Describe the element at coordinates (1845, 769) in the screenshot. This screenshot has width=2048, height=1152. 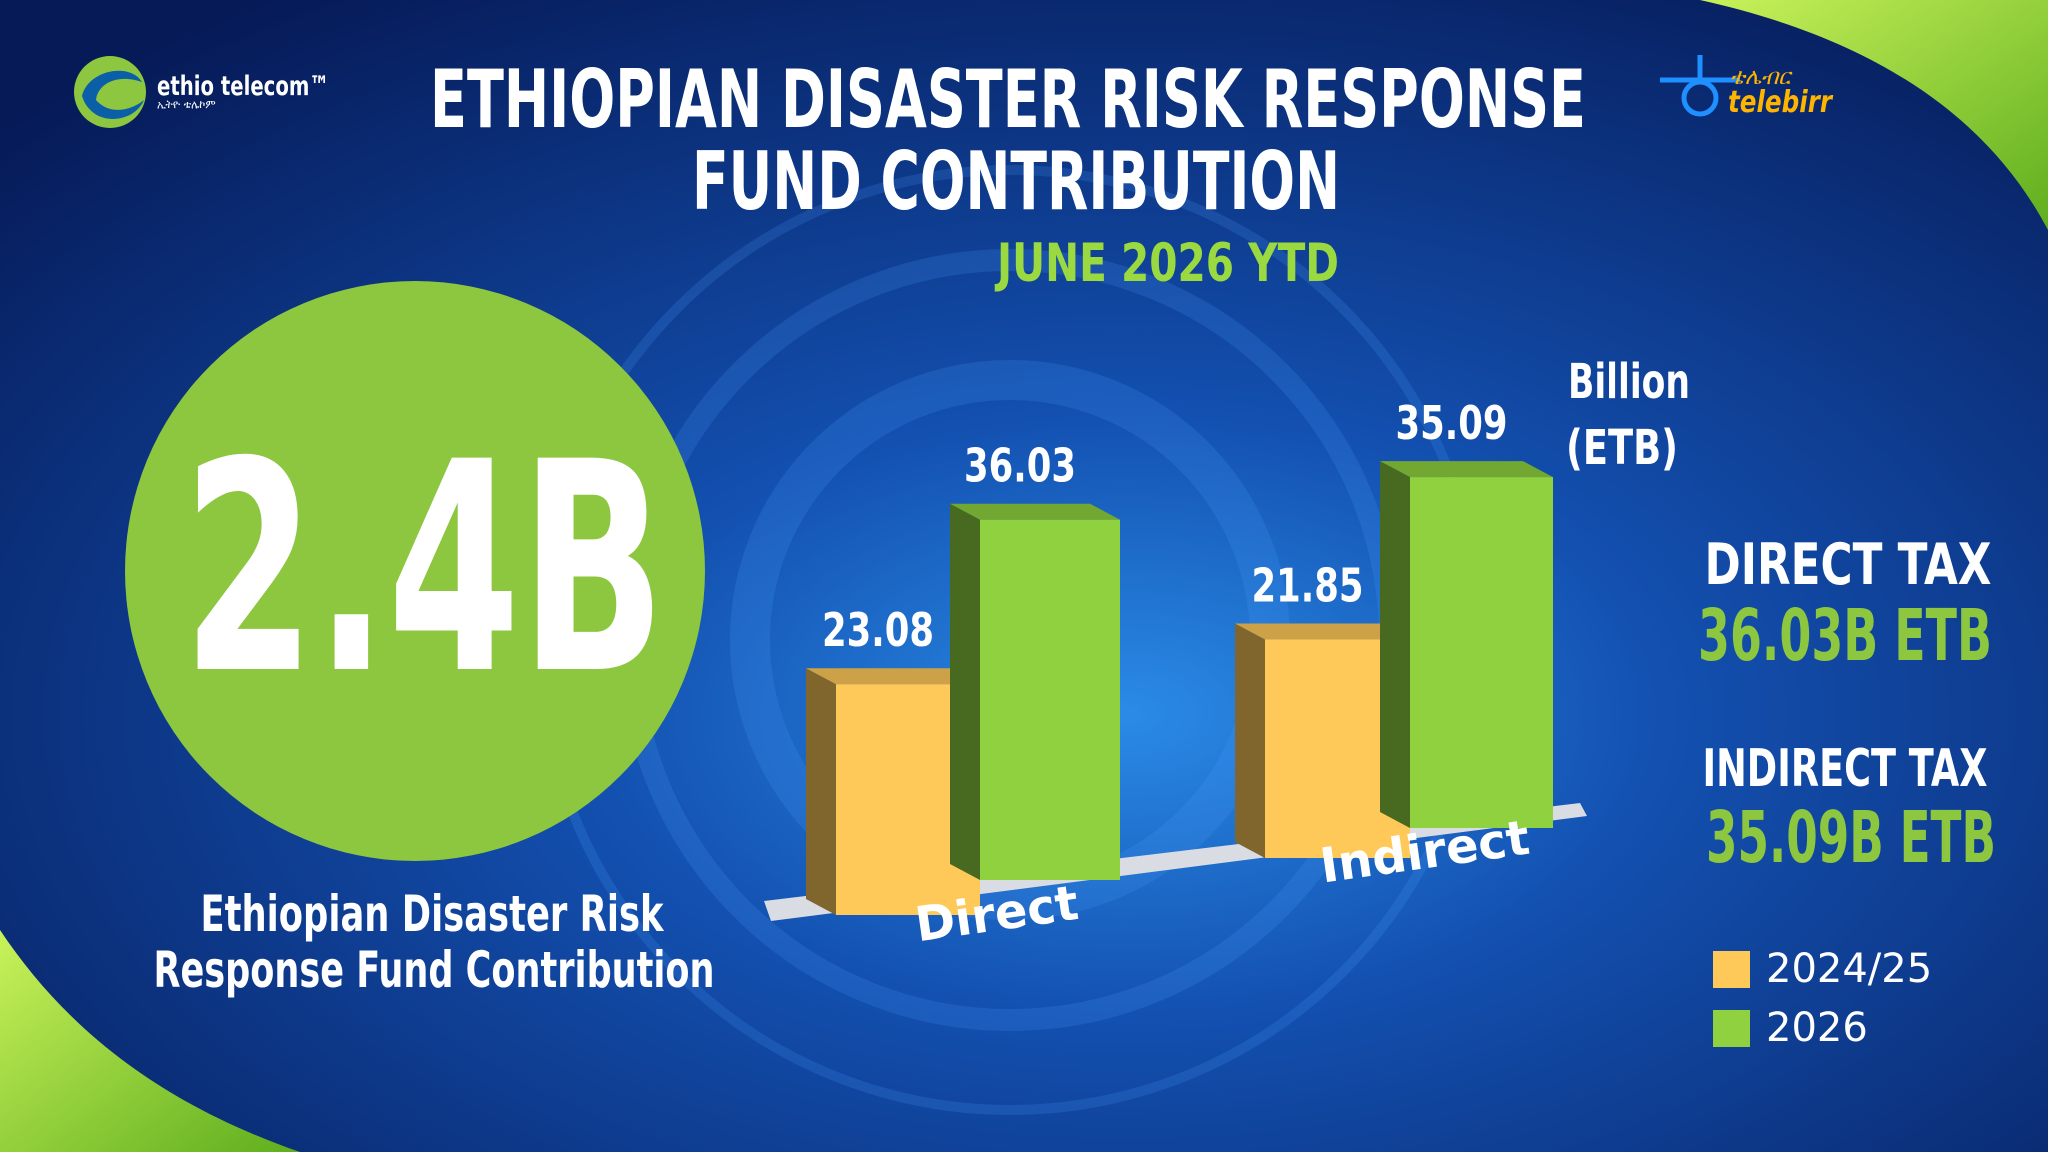
I see `summary-label: INDIRECT TAX` at that location.